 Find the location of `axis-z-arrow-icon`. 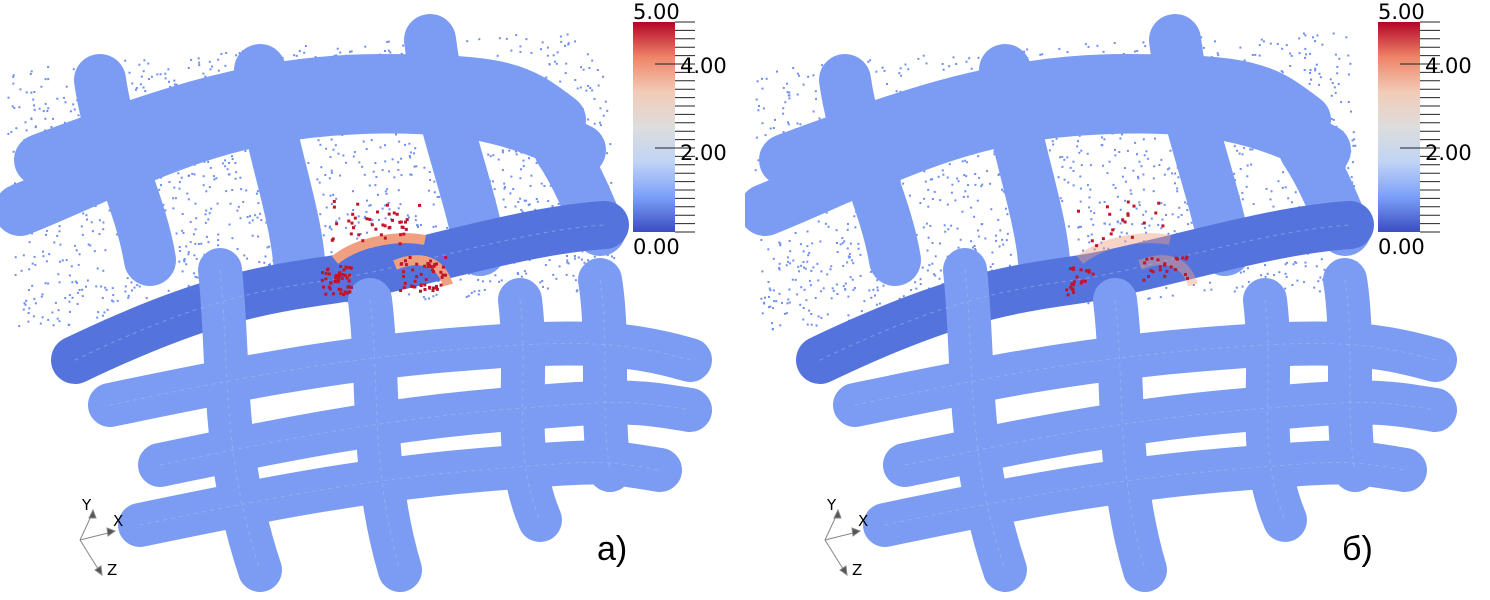

axis-z-arrow-icon is located at coordinates (843, 571).